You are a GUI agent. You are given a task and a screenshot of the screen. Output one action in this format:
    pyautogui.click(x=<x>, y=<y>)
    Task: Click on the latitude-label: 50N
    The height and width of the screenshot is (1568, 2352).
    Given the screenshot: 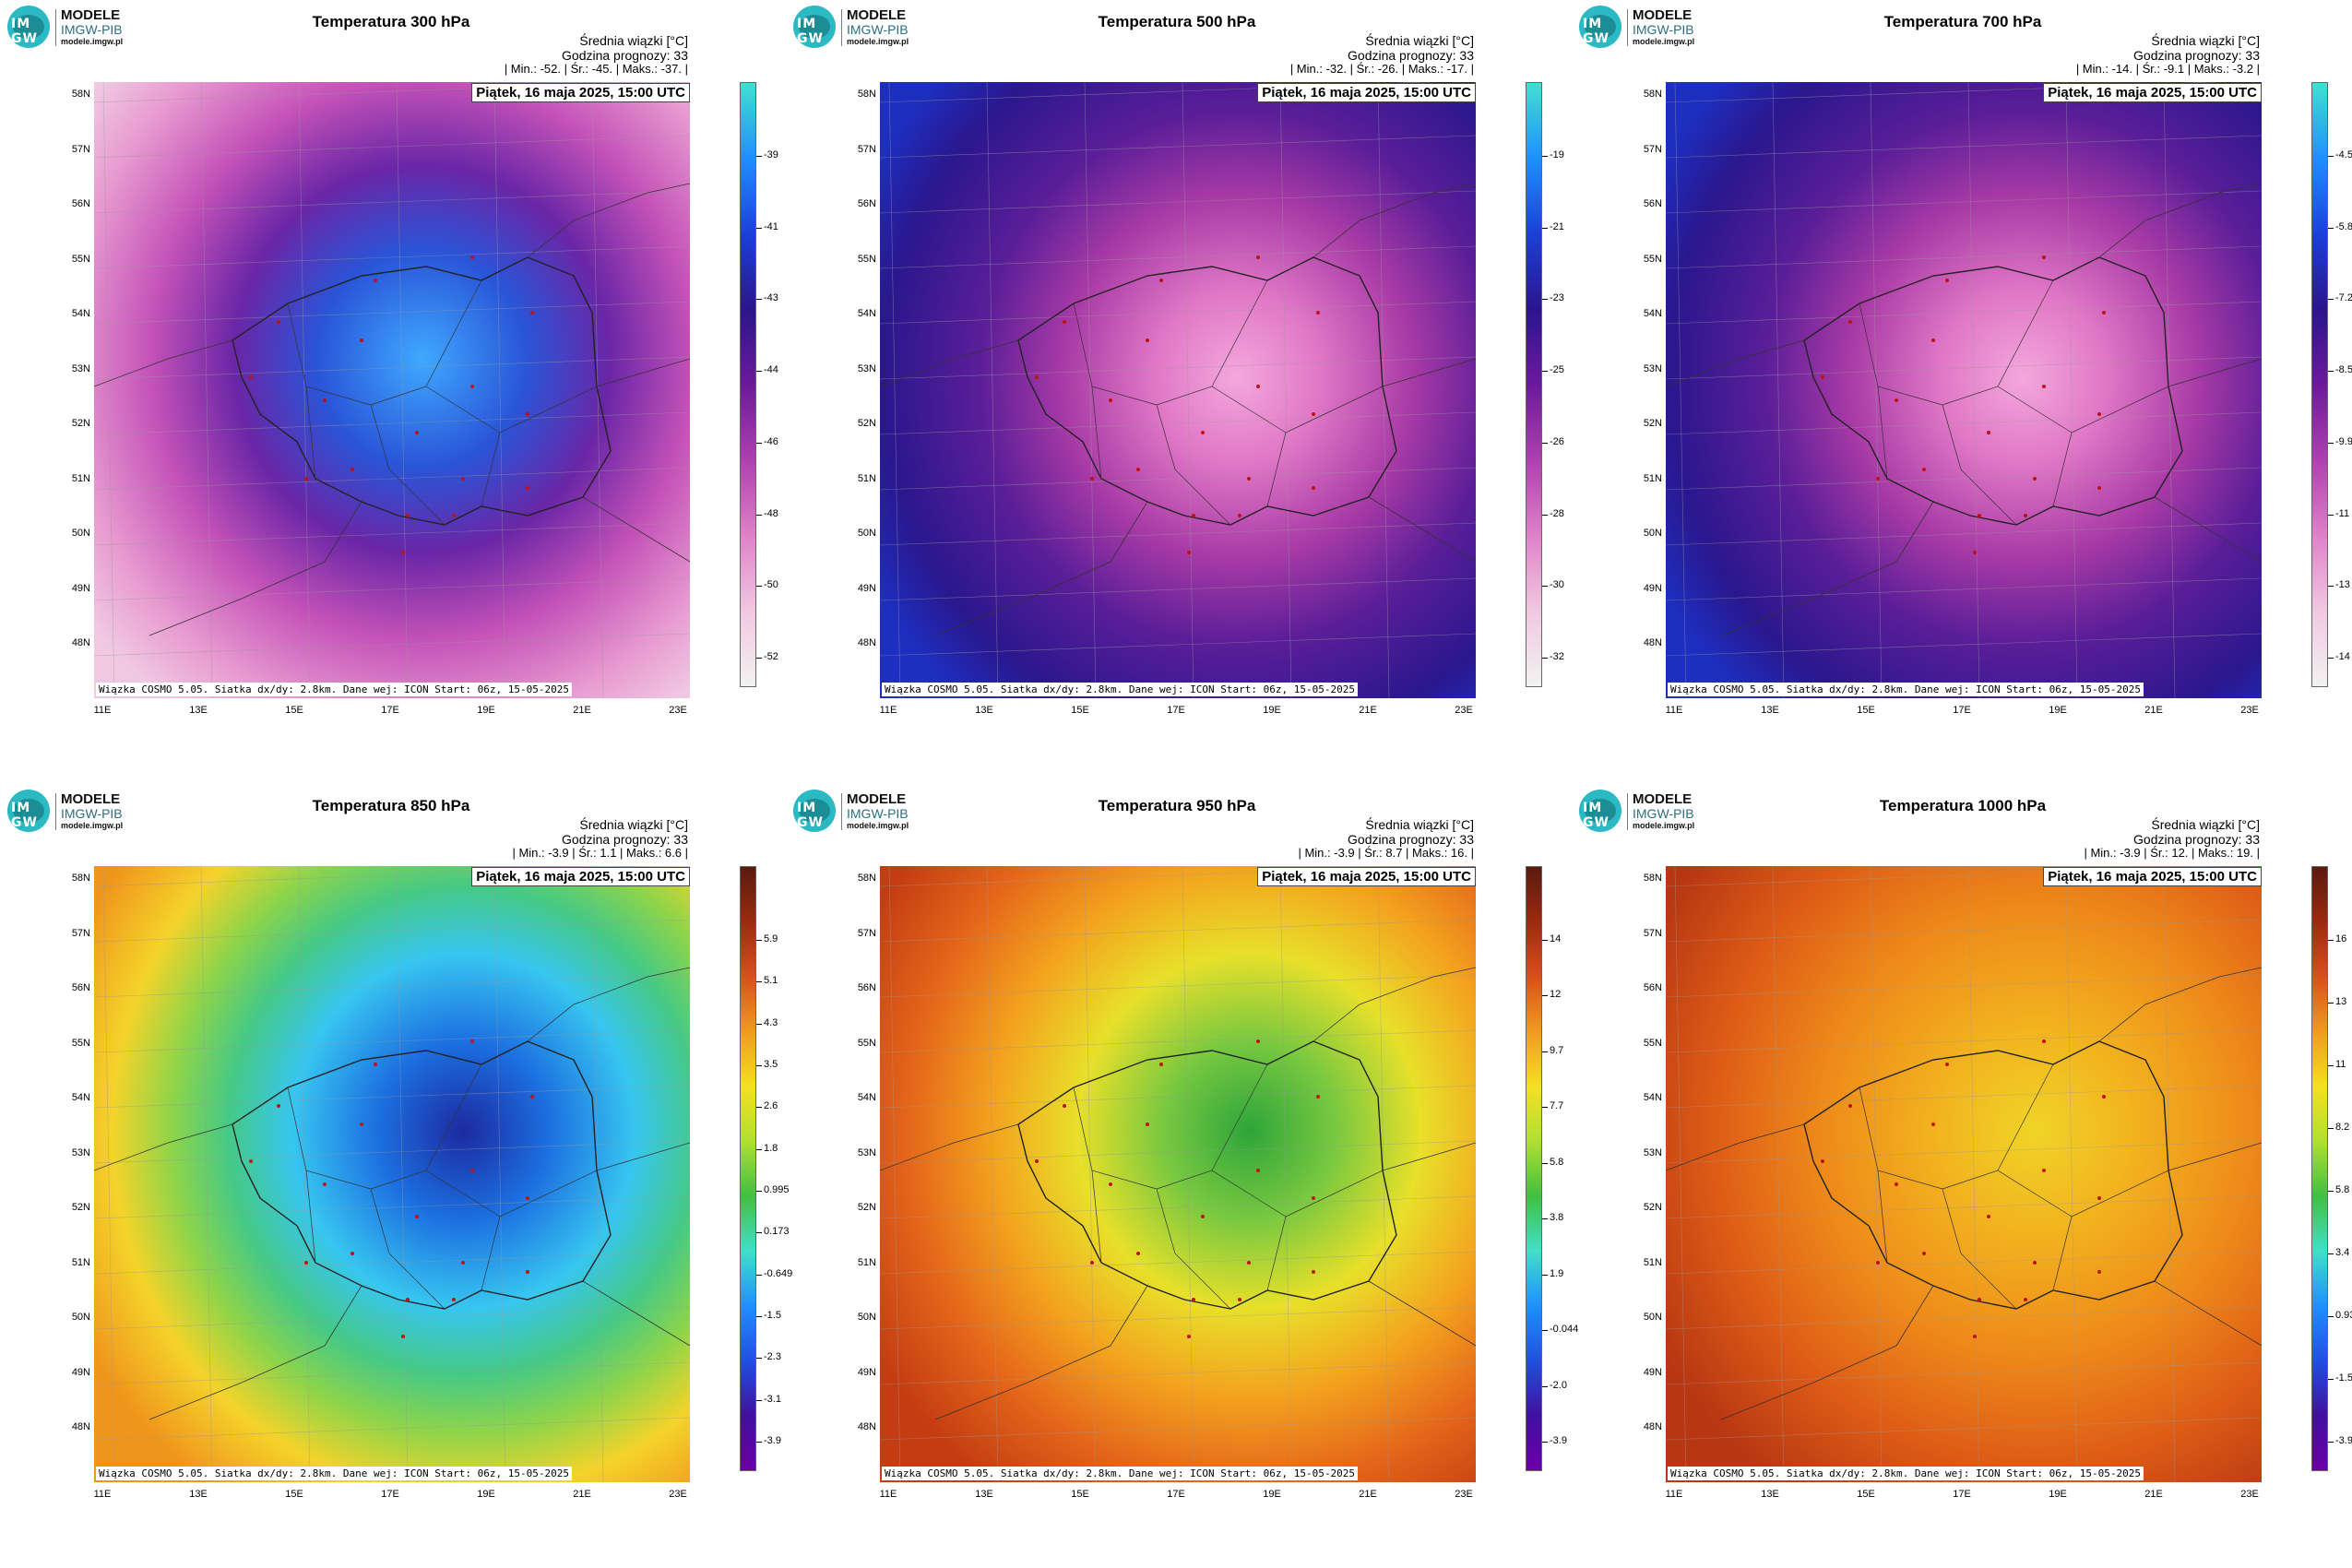 What is the action you would take?
    pyautogui.click(x=866, y=1317)
    